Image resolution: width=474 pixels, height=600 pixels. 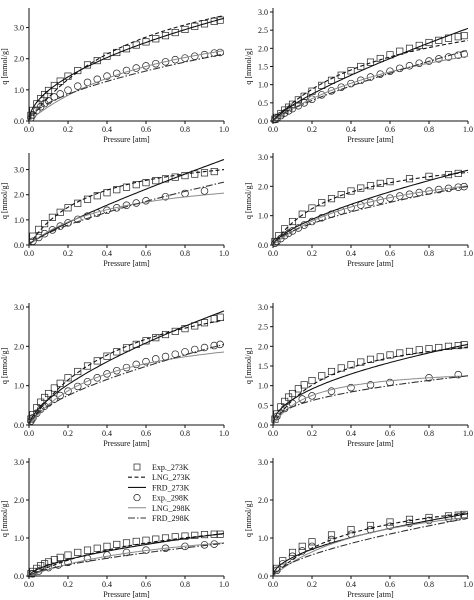 I want to click on legend-swatch-square, so click(x=137, y=467).